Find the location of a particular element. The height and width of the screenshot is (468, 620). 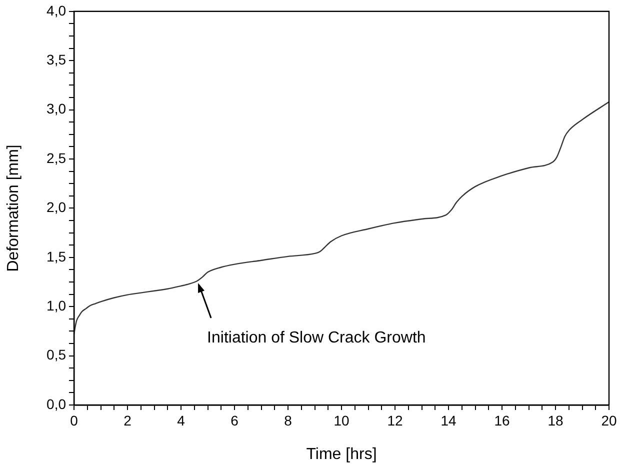

x-tick-label: 10 is located at coordinates (342, 420).